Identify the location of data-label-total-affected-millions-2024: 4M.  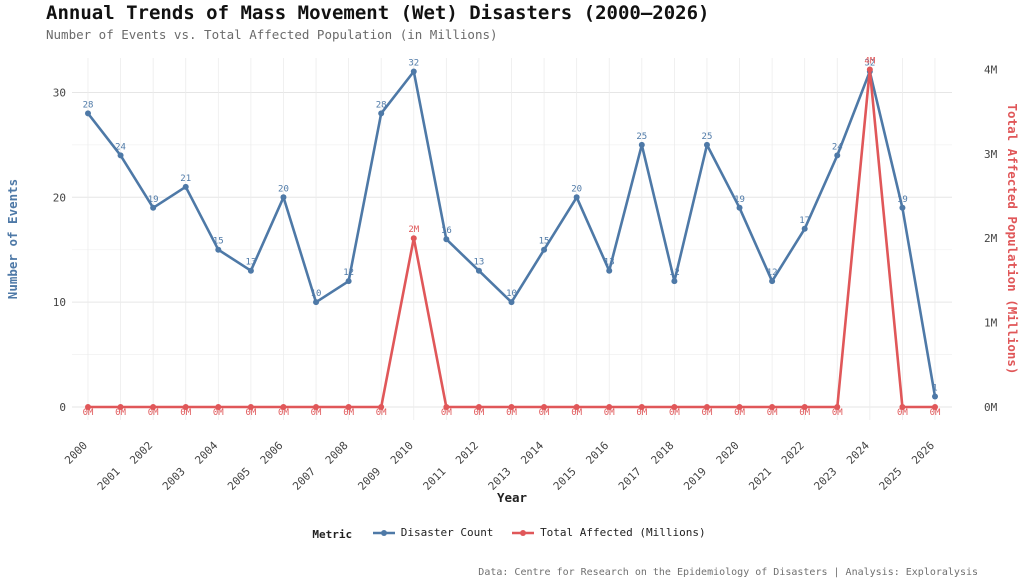
(869, 61).